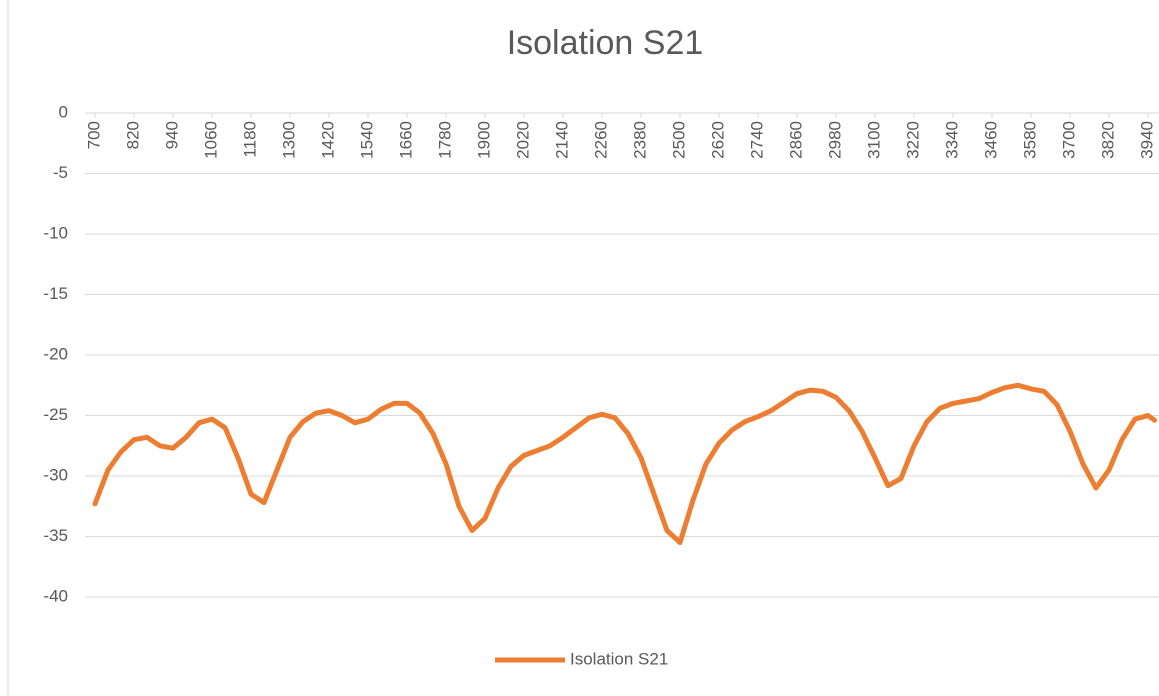 The image size is (1159, 696). I want to click on x-tick-label: 2500, so click(678, 140).